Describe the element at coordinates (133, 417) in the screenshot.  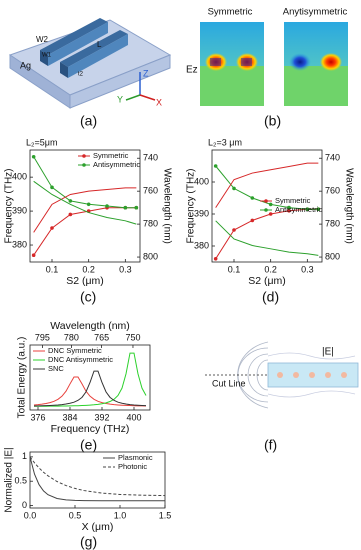
I see `x-tick-label: 400` at that location.